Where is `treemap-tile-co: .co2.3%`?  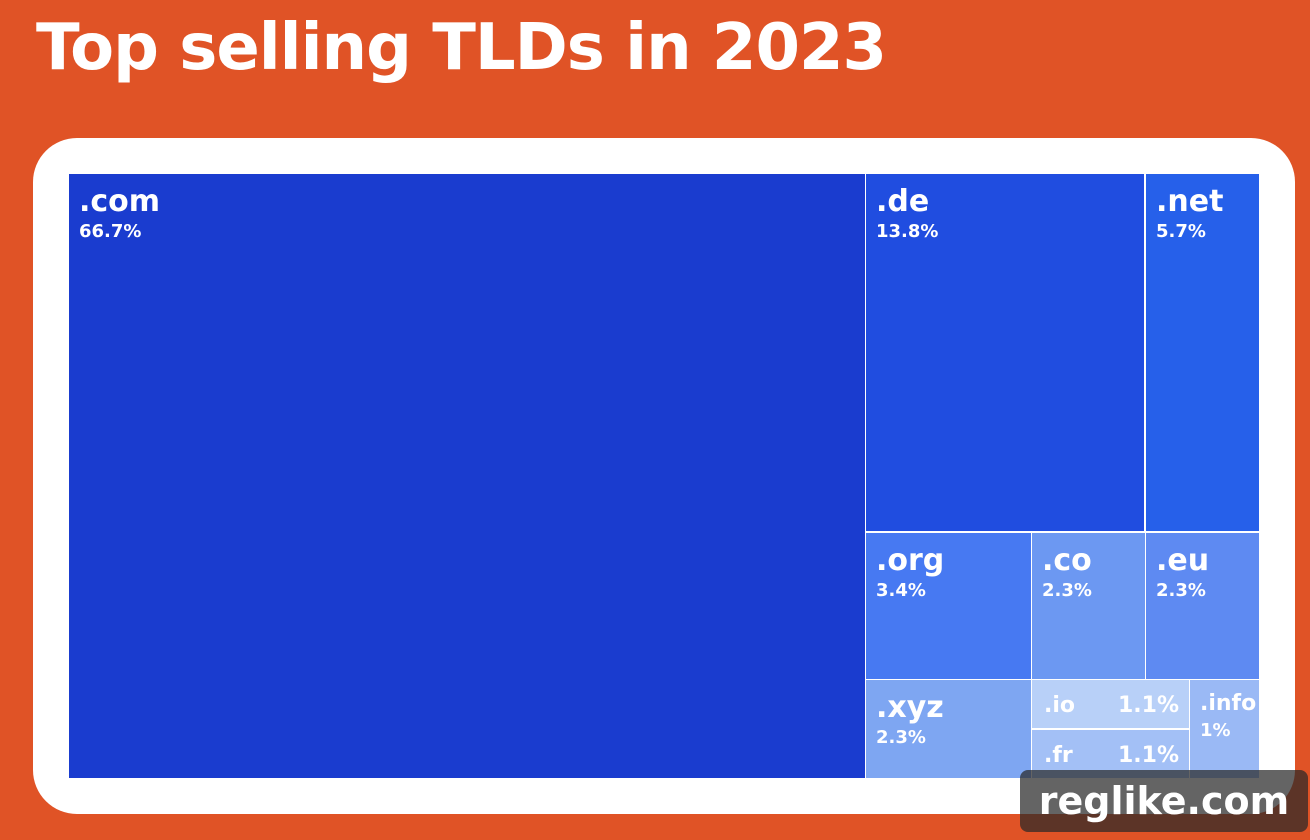 treemap-tile-co: .co2.3% is located at coordinates (1088, 606).